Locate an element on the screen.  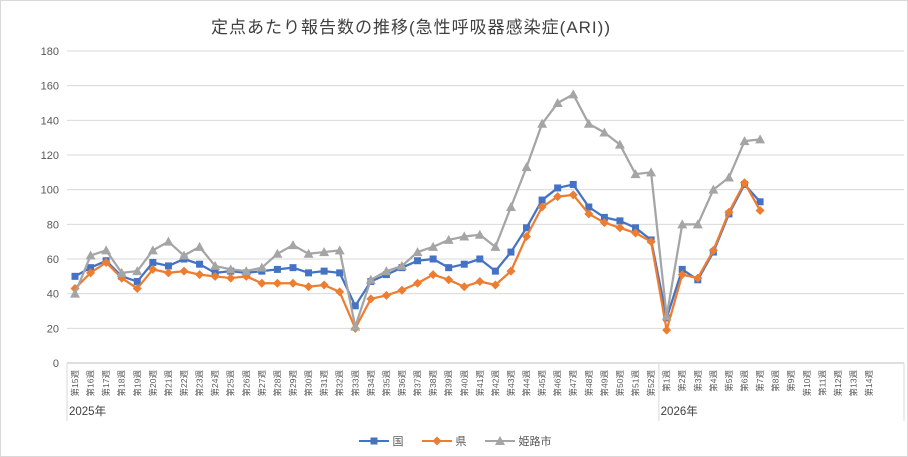
svg-text: 第46週 is located at coordinates (558, 383).